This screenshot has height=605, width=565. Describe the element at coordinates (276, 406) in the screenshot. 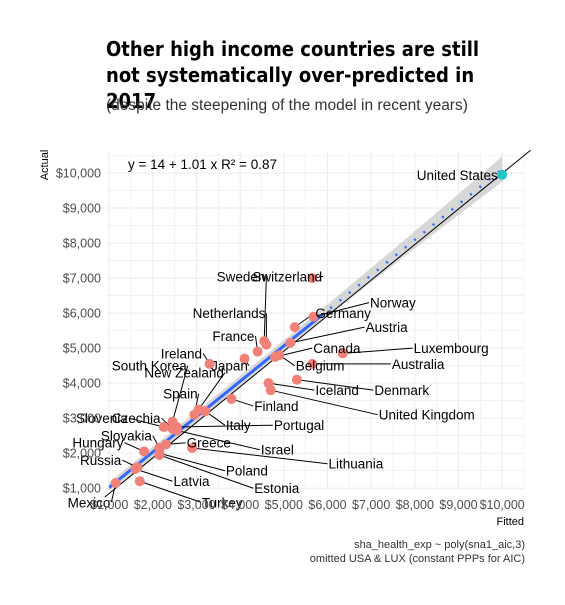

I see `point-label: Finland` at that location.